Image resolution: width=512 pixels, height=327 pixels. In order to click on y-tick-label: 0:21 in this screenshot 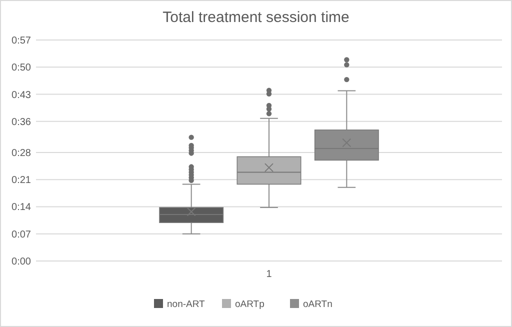, I will do `click(22, 180)`.